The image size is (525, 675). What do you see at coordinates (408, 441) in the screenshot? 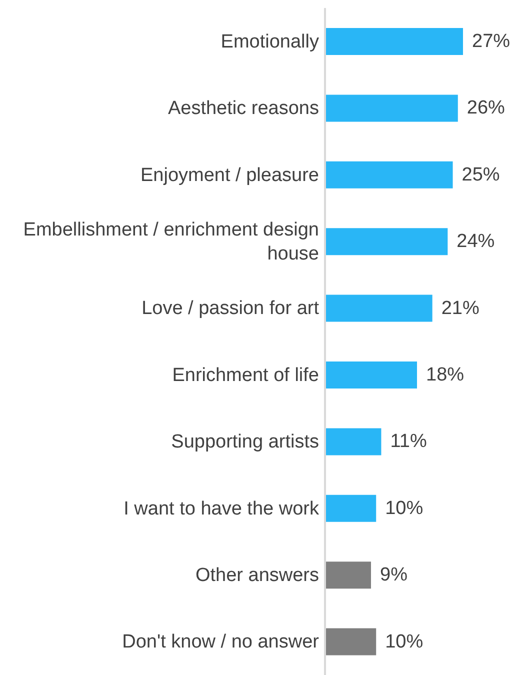
I see `data-label: 11%` at bounding box center [408, 441].